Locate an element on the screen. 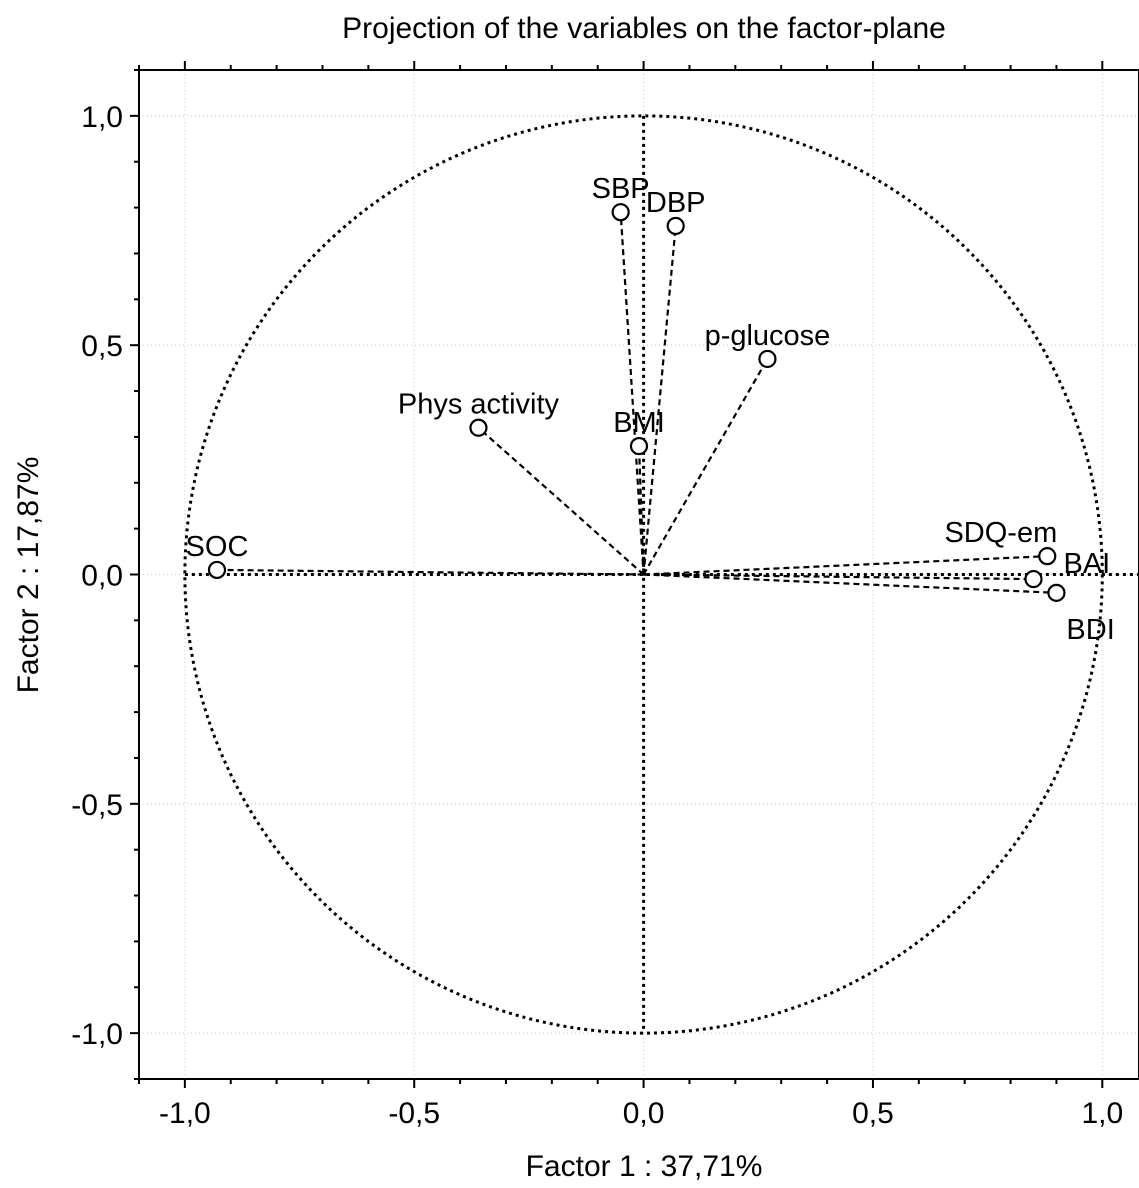  x-axis-label: Factor 1 : 37,71% is located at coordinates (644, 1166).